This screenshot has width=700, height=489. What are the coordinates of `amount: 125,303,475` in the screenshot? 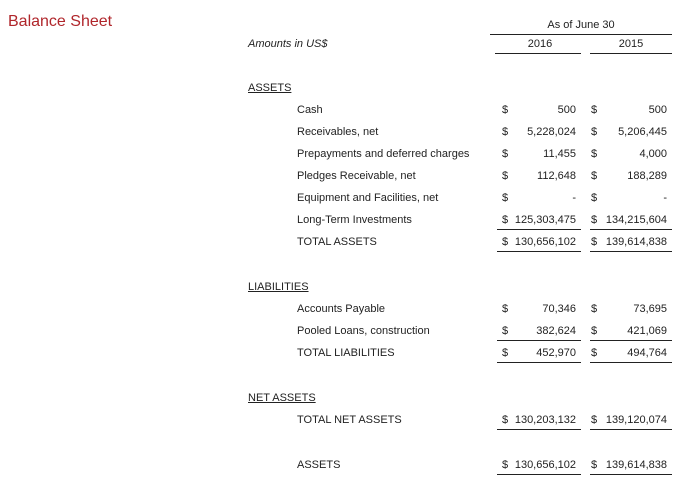 It's located at (545, 220).